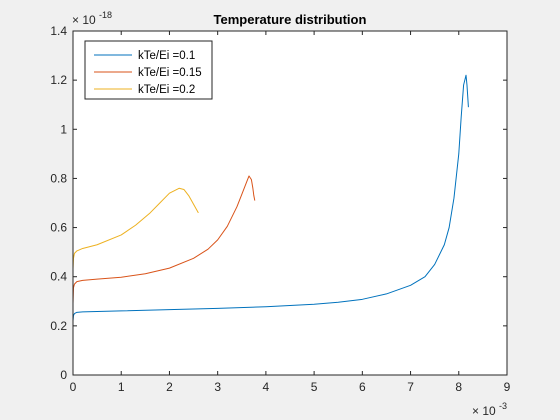 The image size is (560, 420). Describe the element at coordinates (166, 56) in the screenshot. I see `legend-label-1: kTe/Ei =0.1` at that location.